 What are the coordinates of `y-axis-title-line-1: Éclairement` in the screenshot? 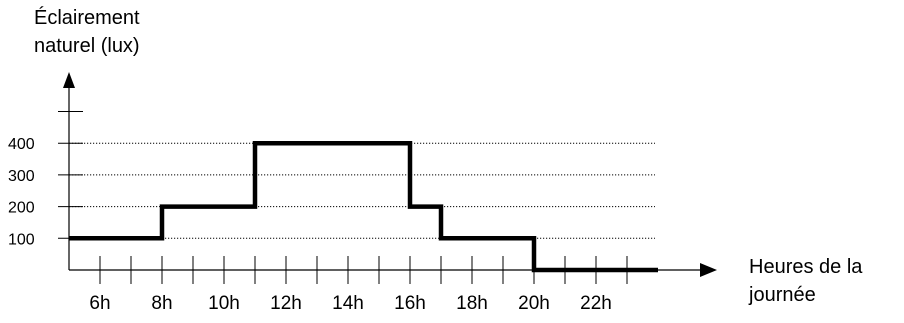 It's located at (87, 18).